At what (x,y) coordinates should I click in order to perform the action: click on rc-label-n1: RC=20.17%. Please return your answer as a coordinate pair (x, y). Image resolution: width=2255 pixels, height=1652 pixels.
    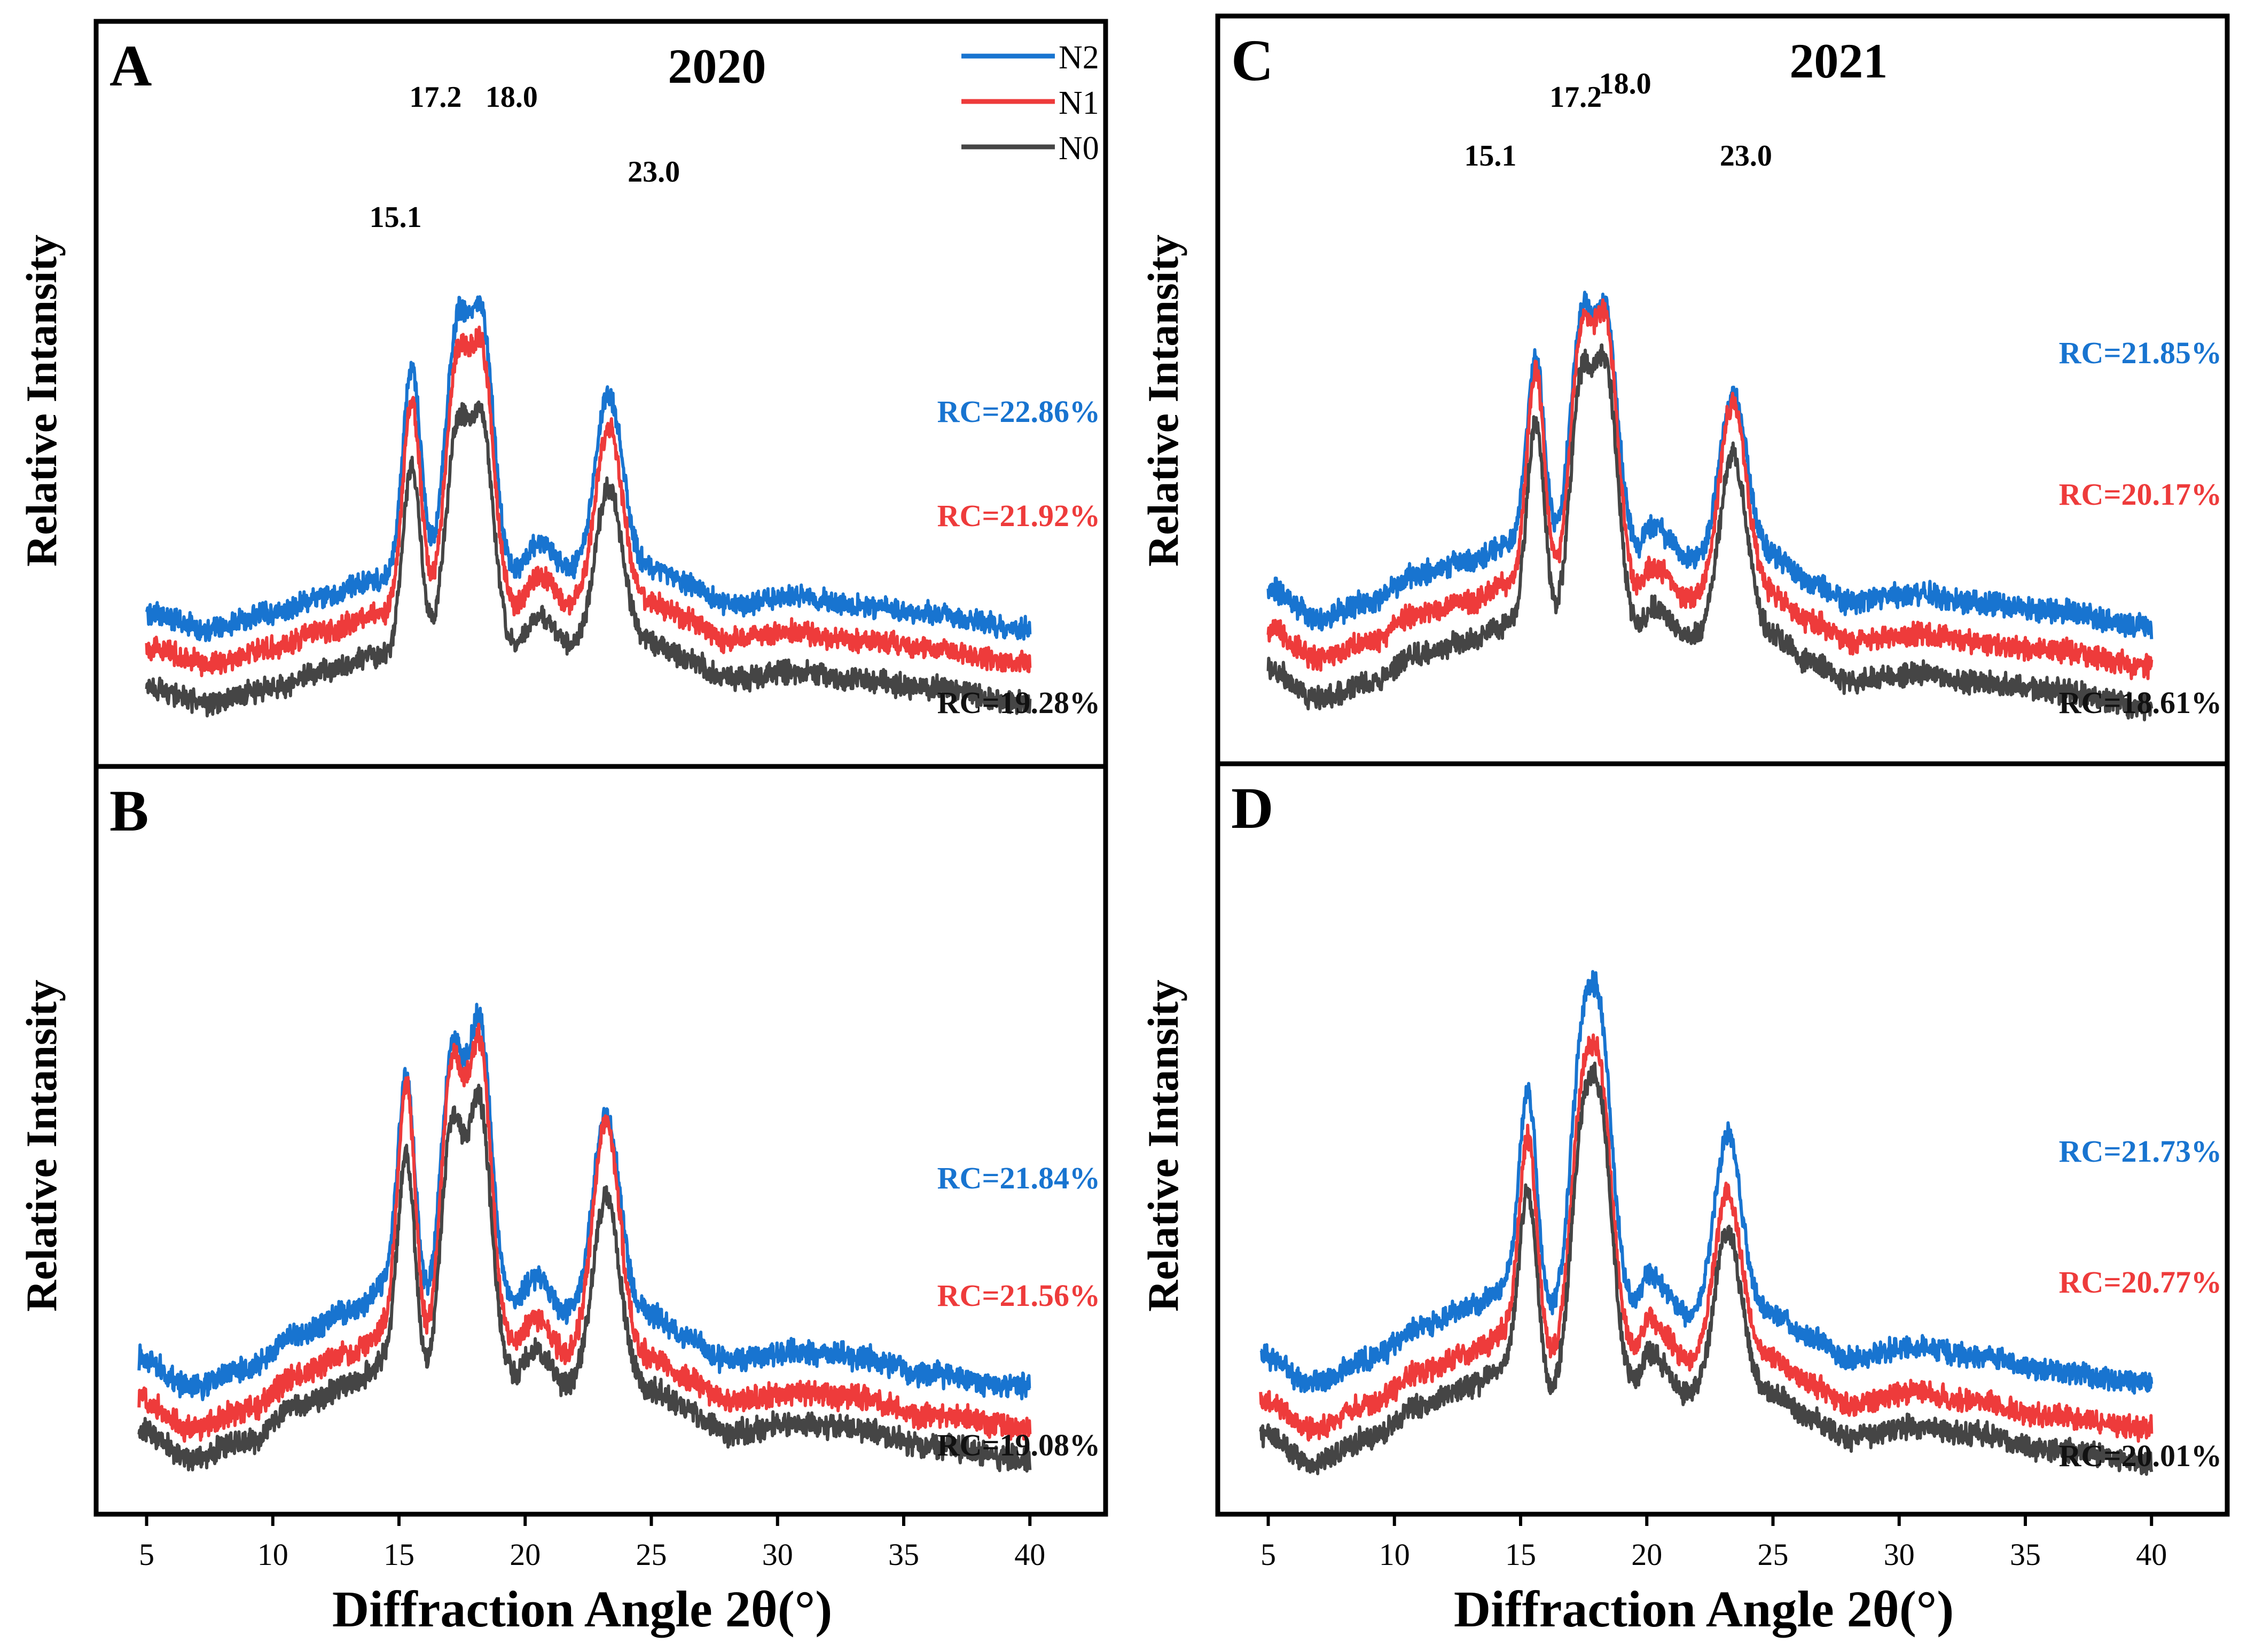
    Looking at the image, I should click on (2140, 494).